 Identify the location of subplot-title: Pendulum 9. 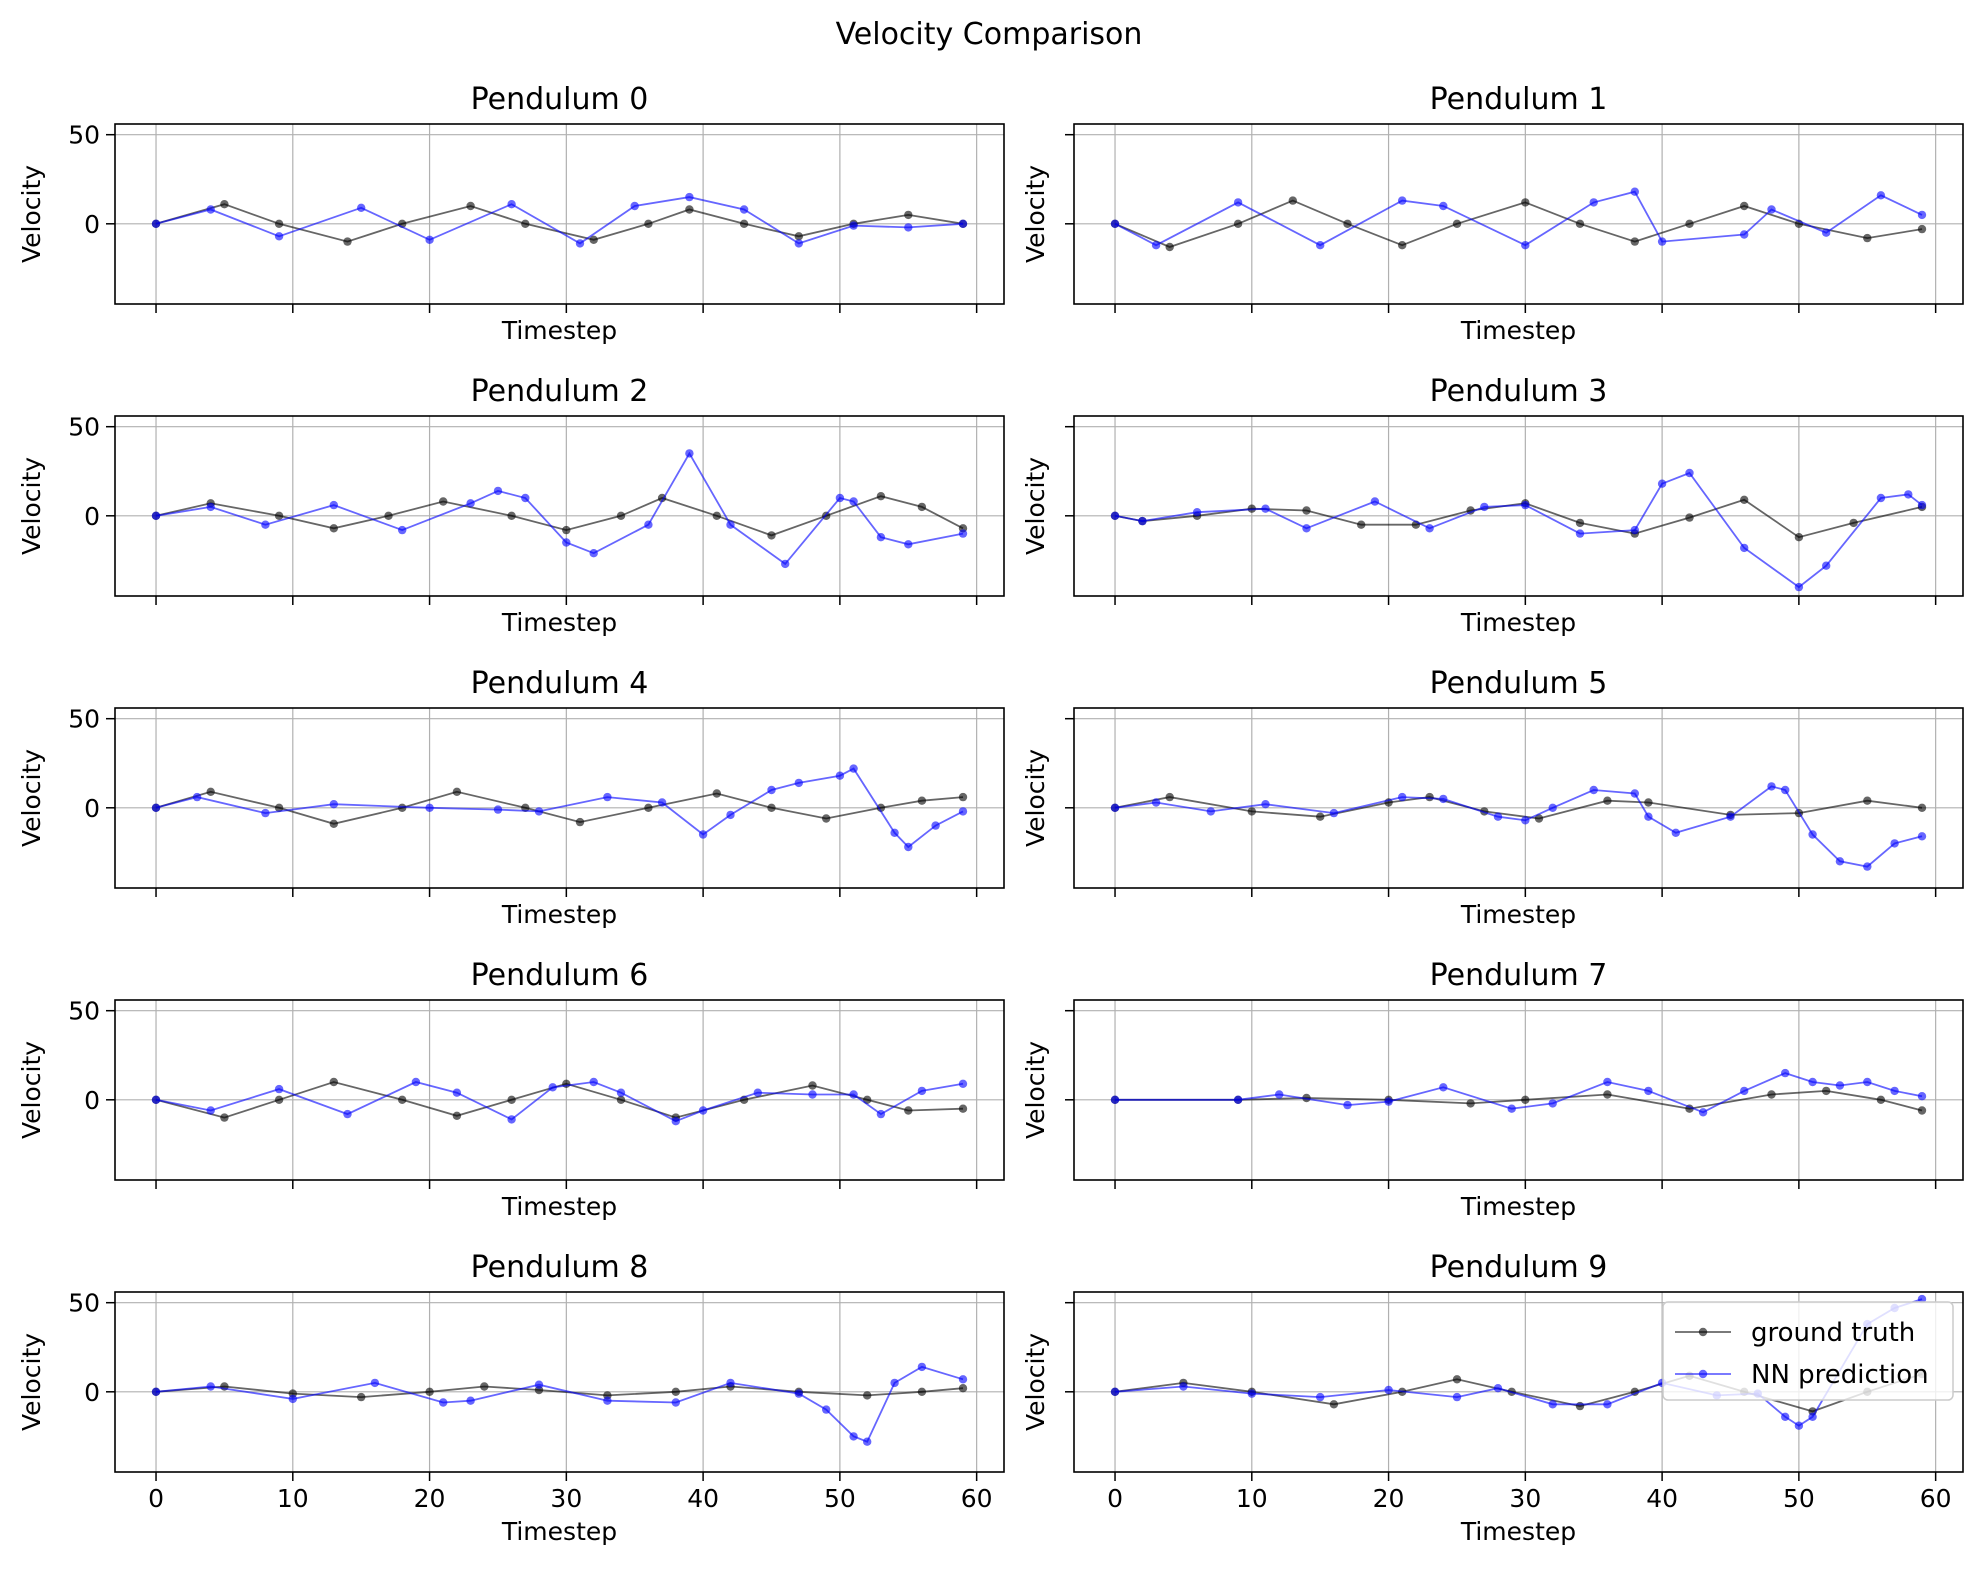
(1519, 1267).